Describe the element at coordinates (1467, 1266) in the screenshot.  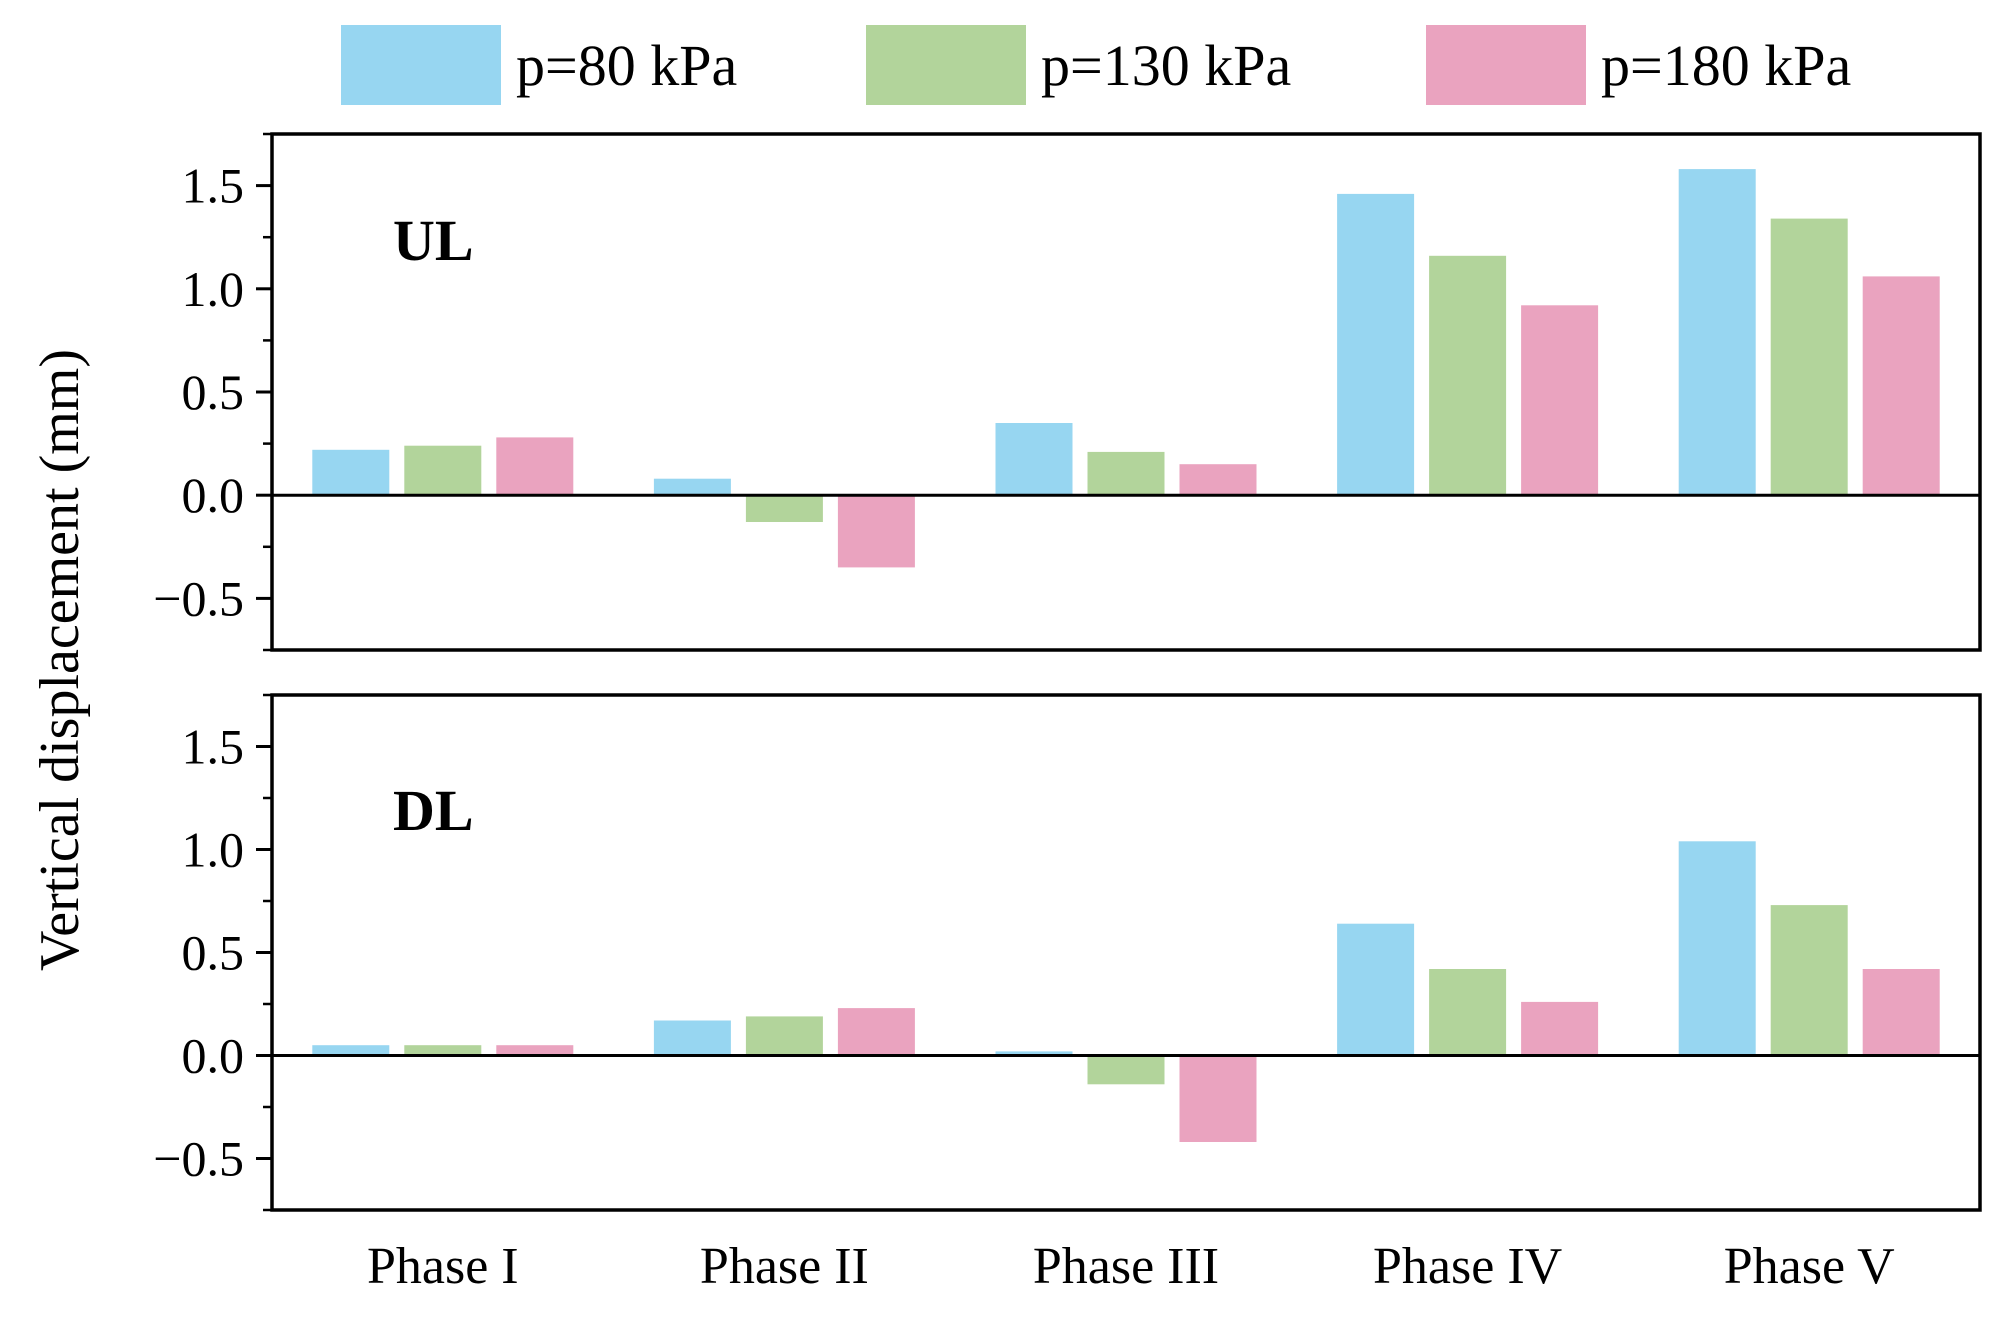
I see `x-tick-label: Phase IV` at that location.